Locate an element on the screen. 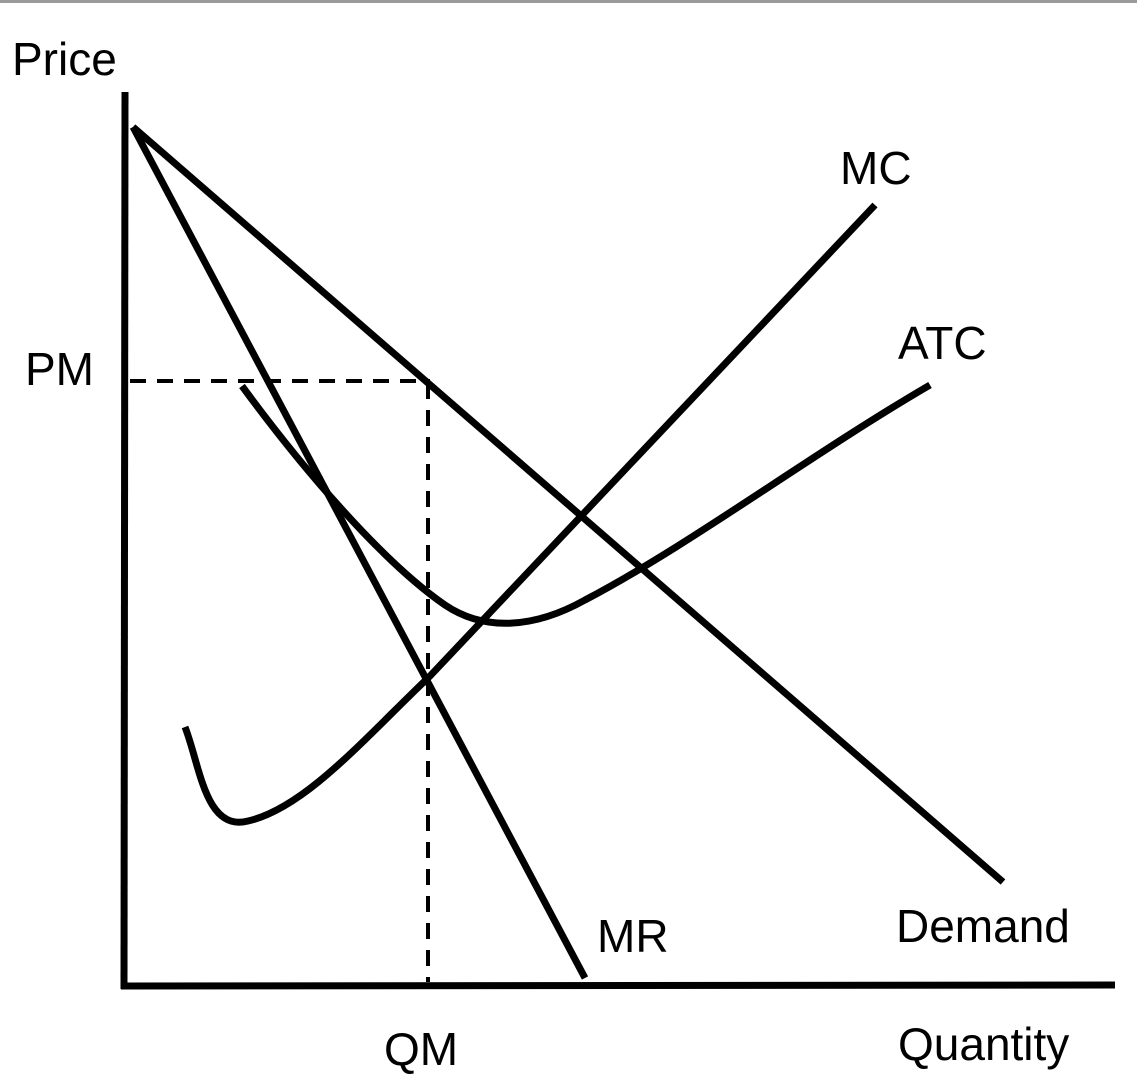  mr-label: MR is located at coordinates (633, 936).